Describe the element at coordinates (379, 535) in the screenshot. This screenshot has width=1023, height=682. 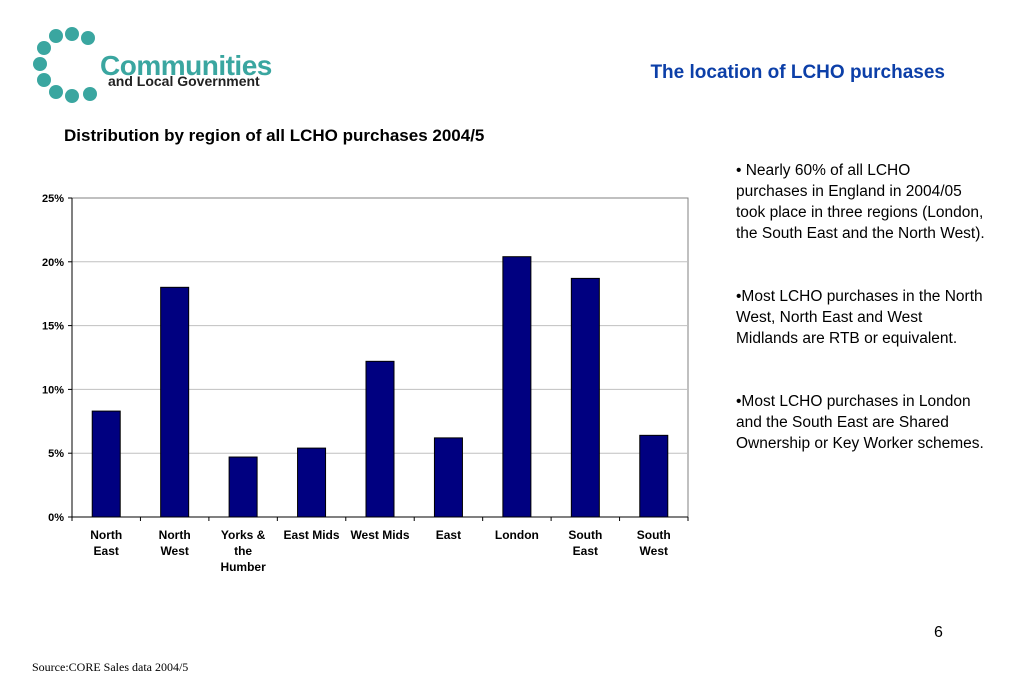
I see `x-tick-label: West Mids` at that location.